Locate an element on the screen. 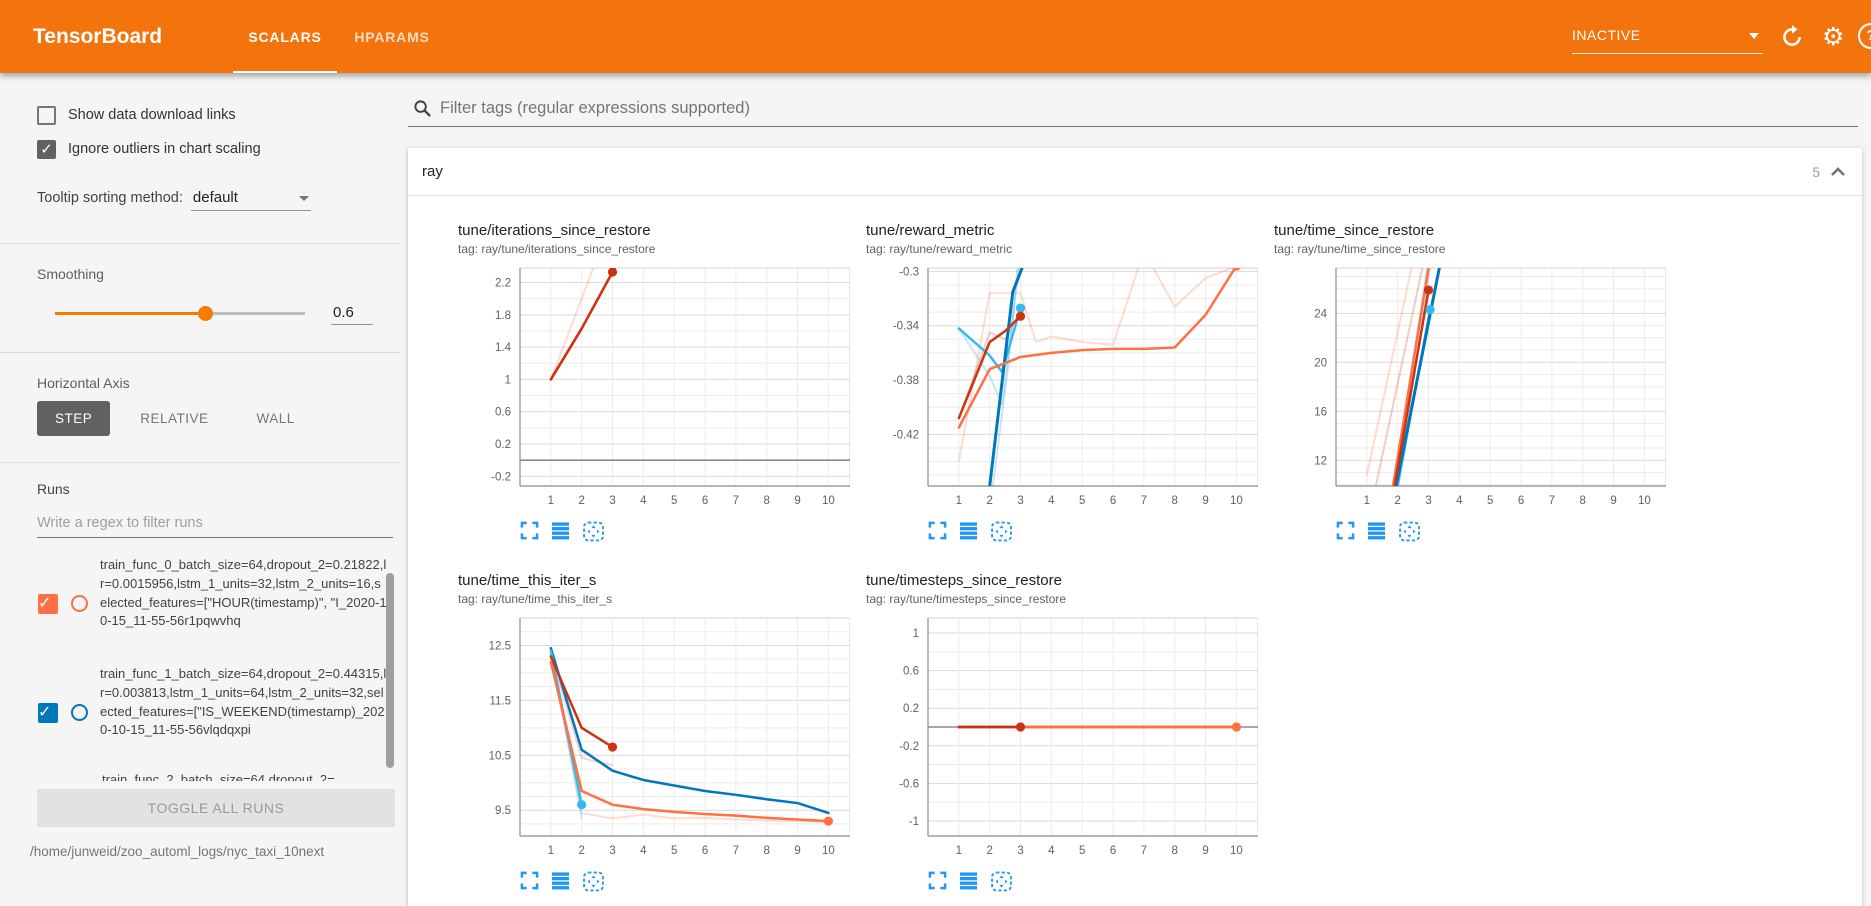 The height and width of the screenshot is (906, 1871). svg-text: 1.8 is located at coordinates (503, 316).